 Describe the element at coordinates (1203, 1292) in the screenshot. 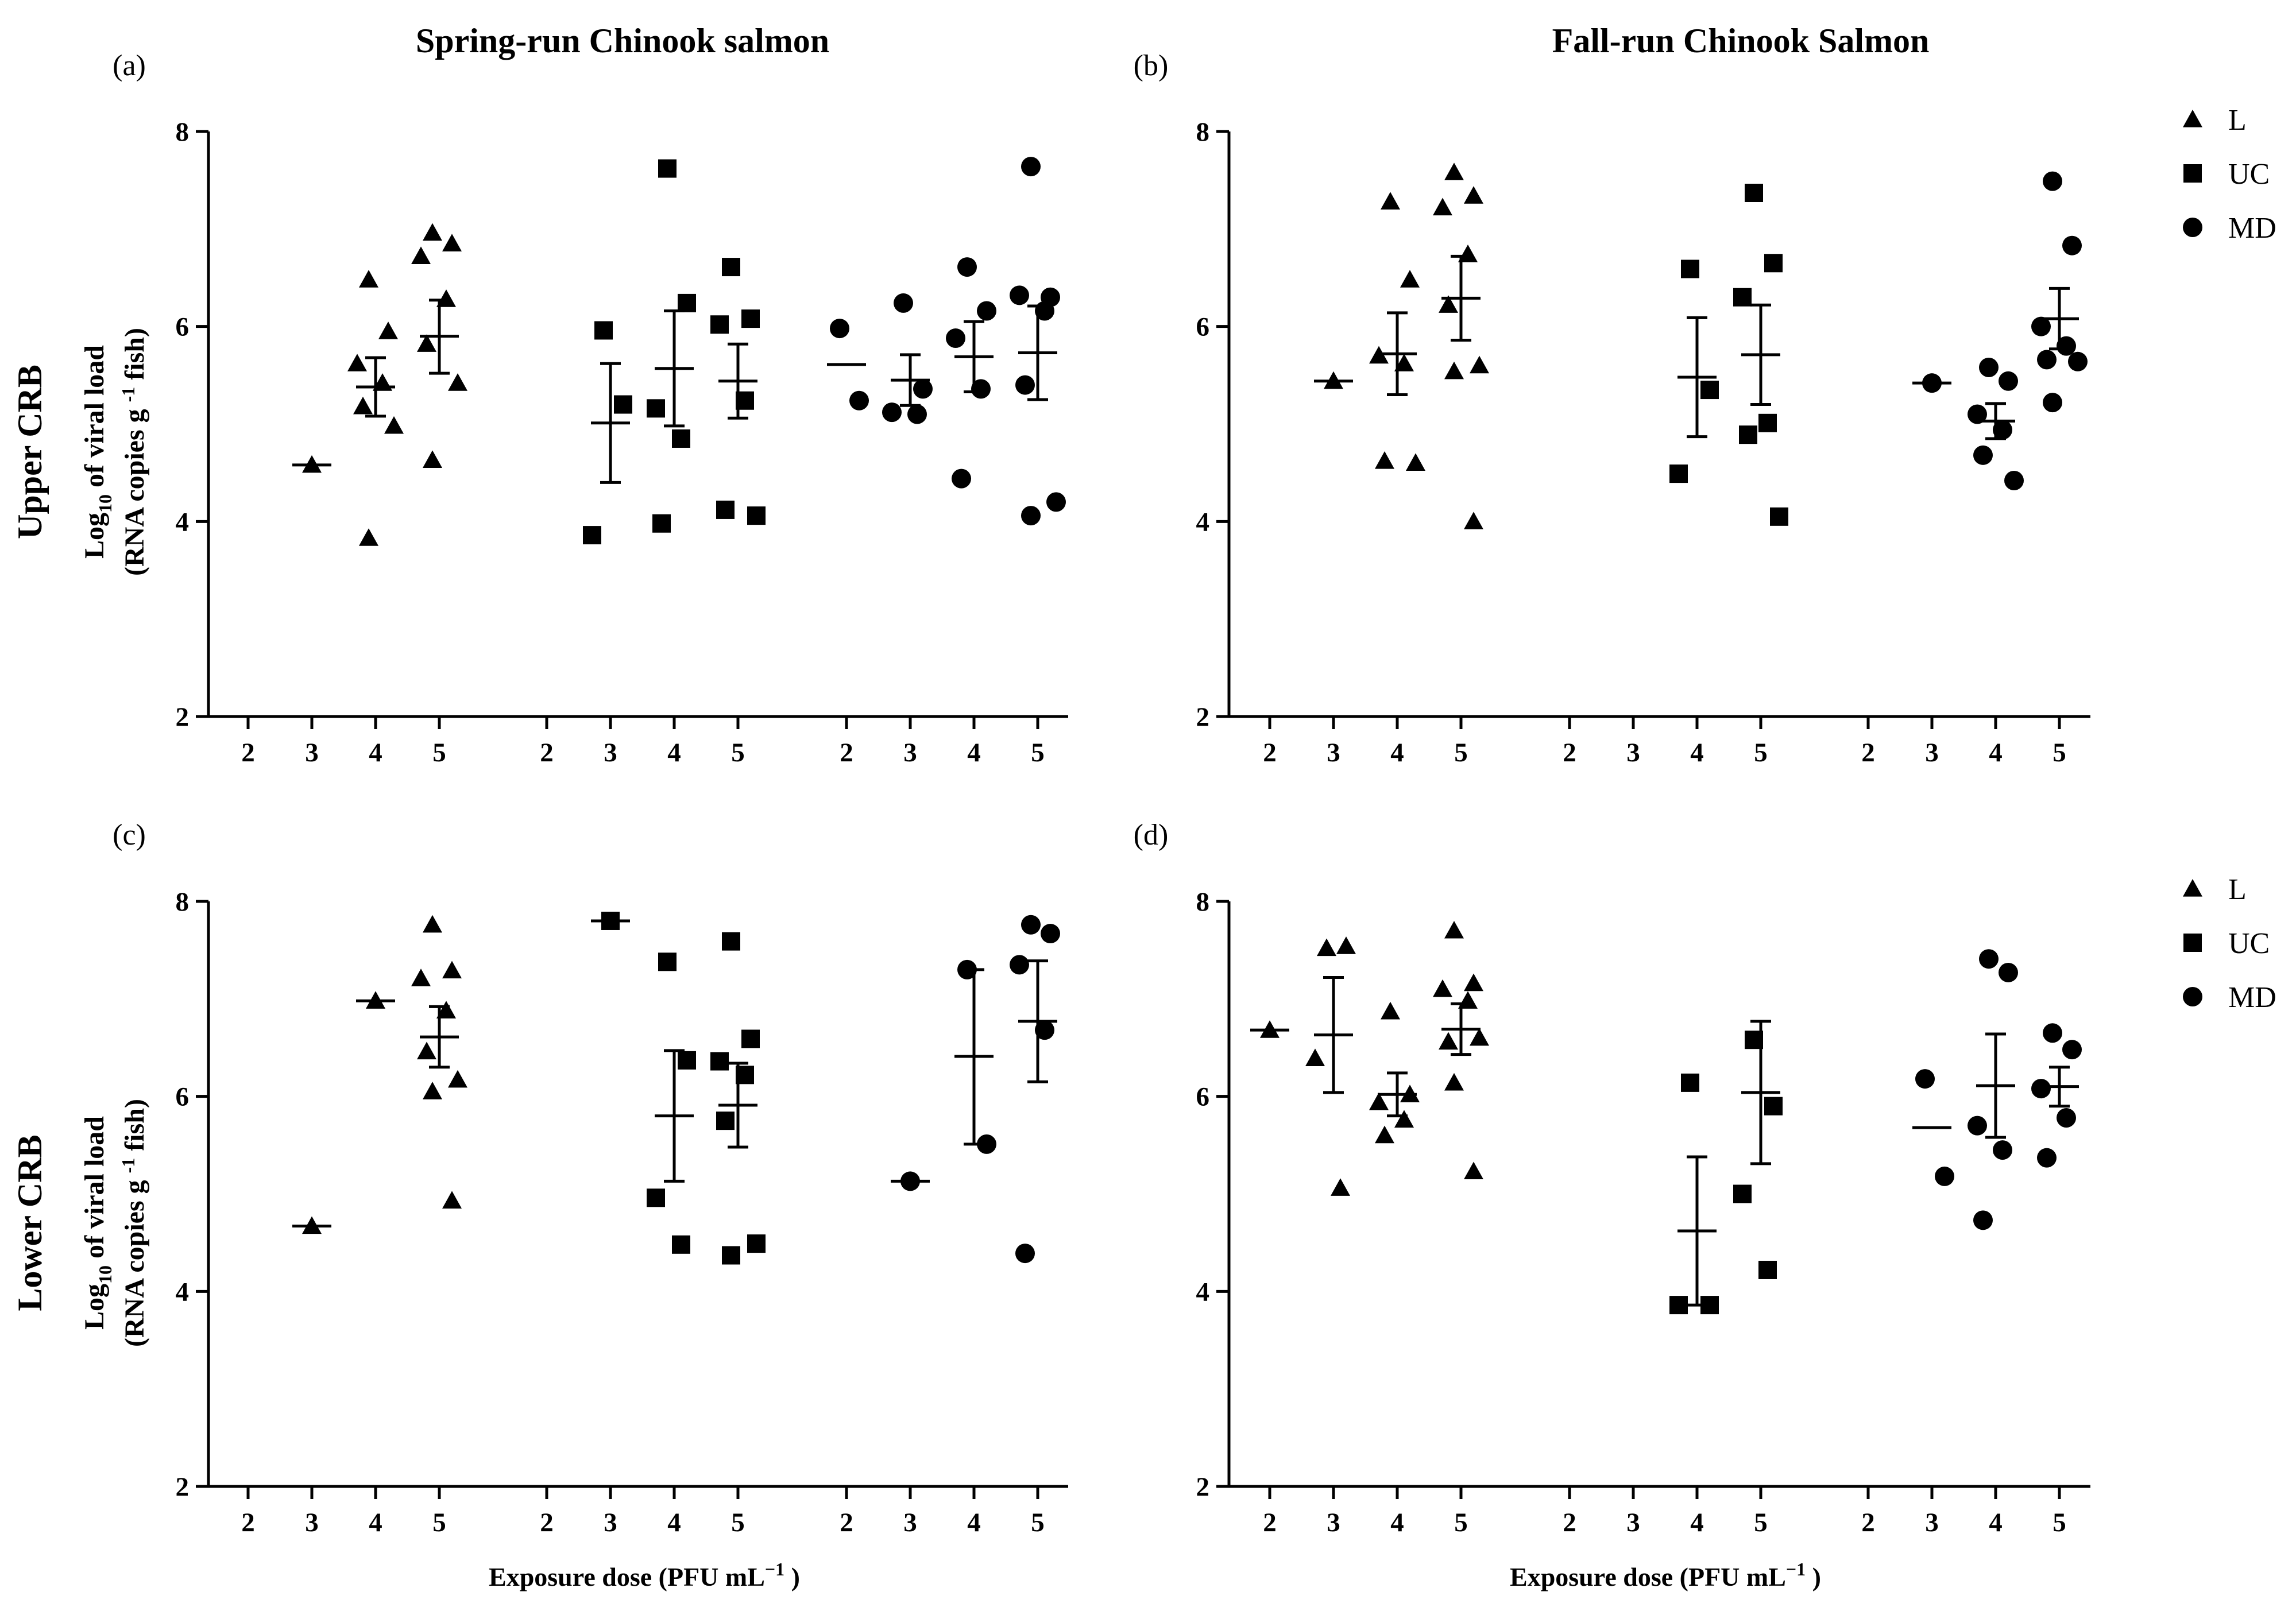

I see `y-tick-label: 4` at that location.